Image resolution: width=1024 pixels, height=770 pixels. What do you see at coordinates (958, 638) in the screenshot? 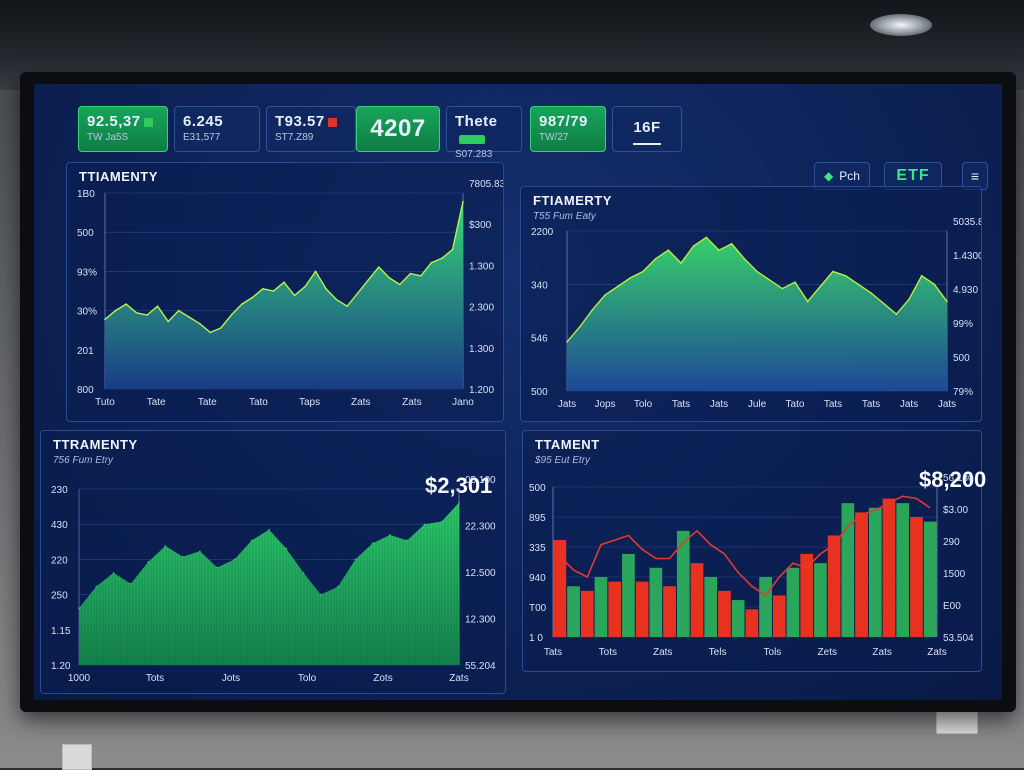
I see `y-tick-label-right: 53.504` at bounding box center [958, 638].